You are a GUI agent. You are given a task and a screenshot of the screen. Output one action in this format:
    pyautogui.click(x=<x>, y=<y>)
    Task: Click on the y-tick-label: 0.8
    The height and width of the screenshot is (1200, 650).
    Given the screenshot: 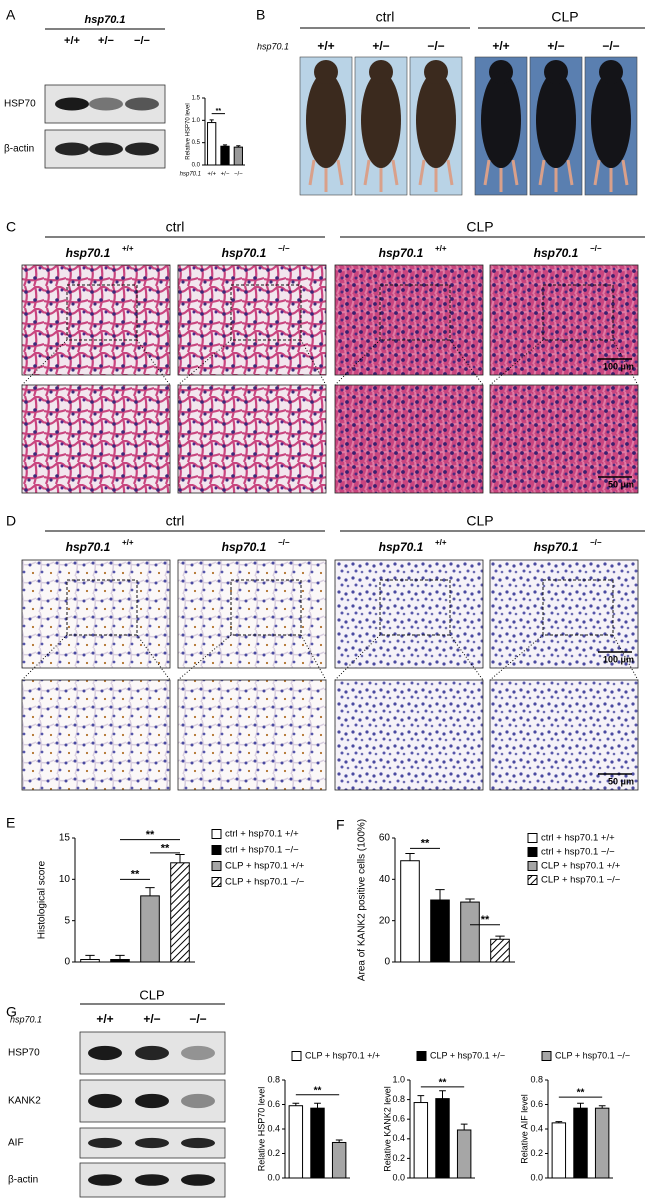 What is the action you would take?
    pyautogui.click(x=398, y=1099)
    